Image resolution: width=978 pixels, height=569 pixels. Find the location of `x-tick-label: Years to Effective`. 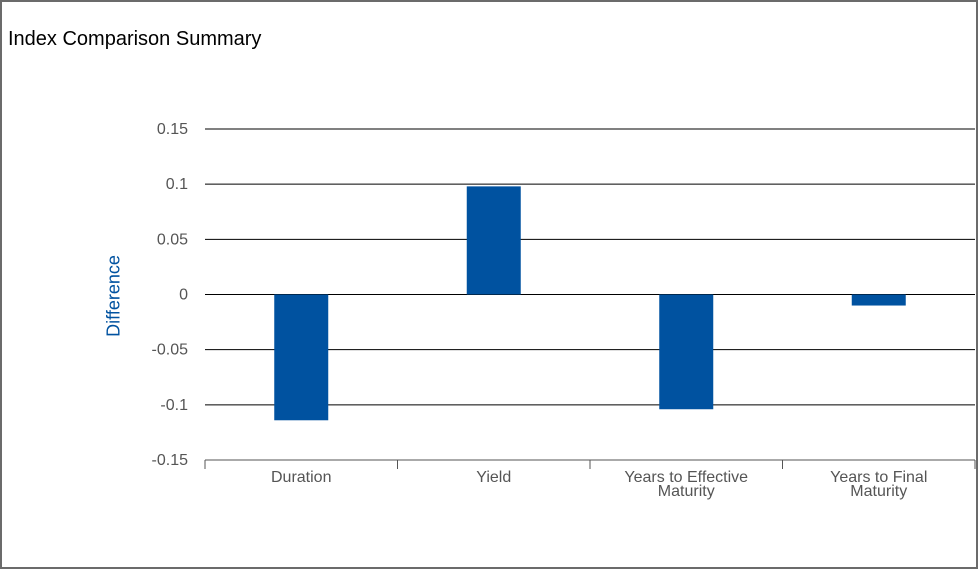

x-tick-label: Years to Effective is located at coordinates (686, 477).